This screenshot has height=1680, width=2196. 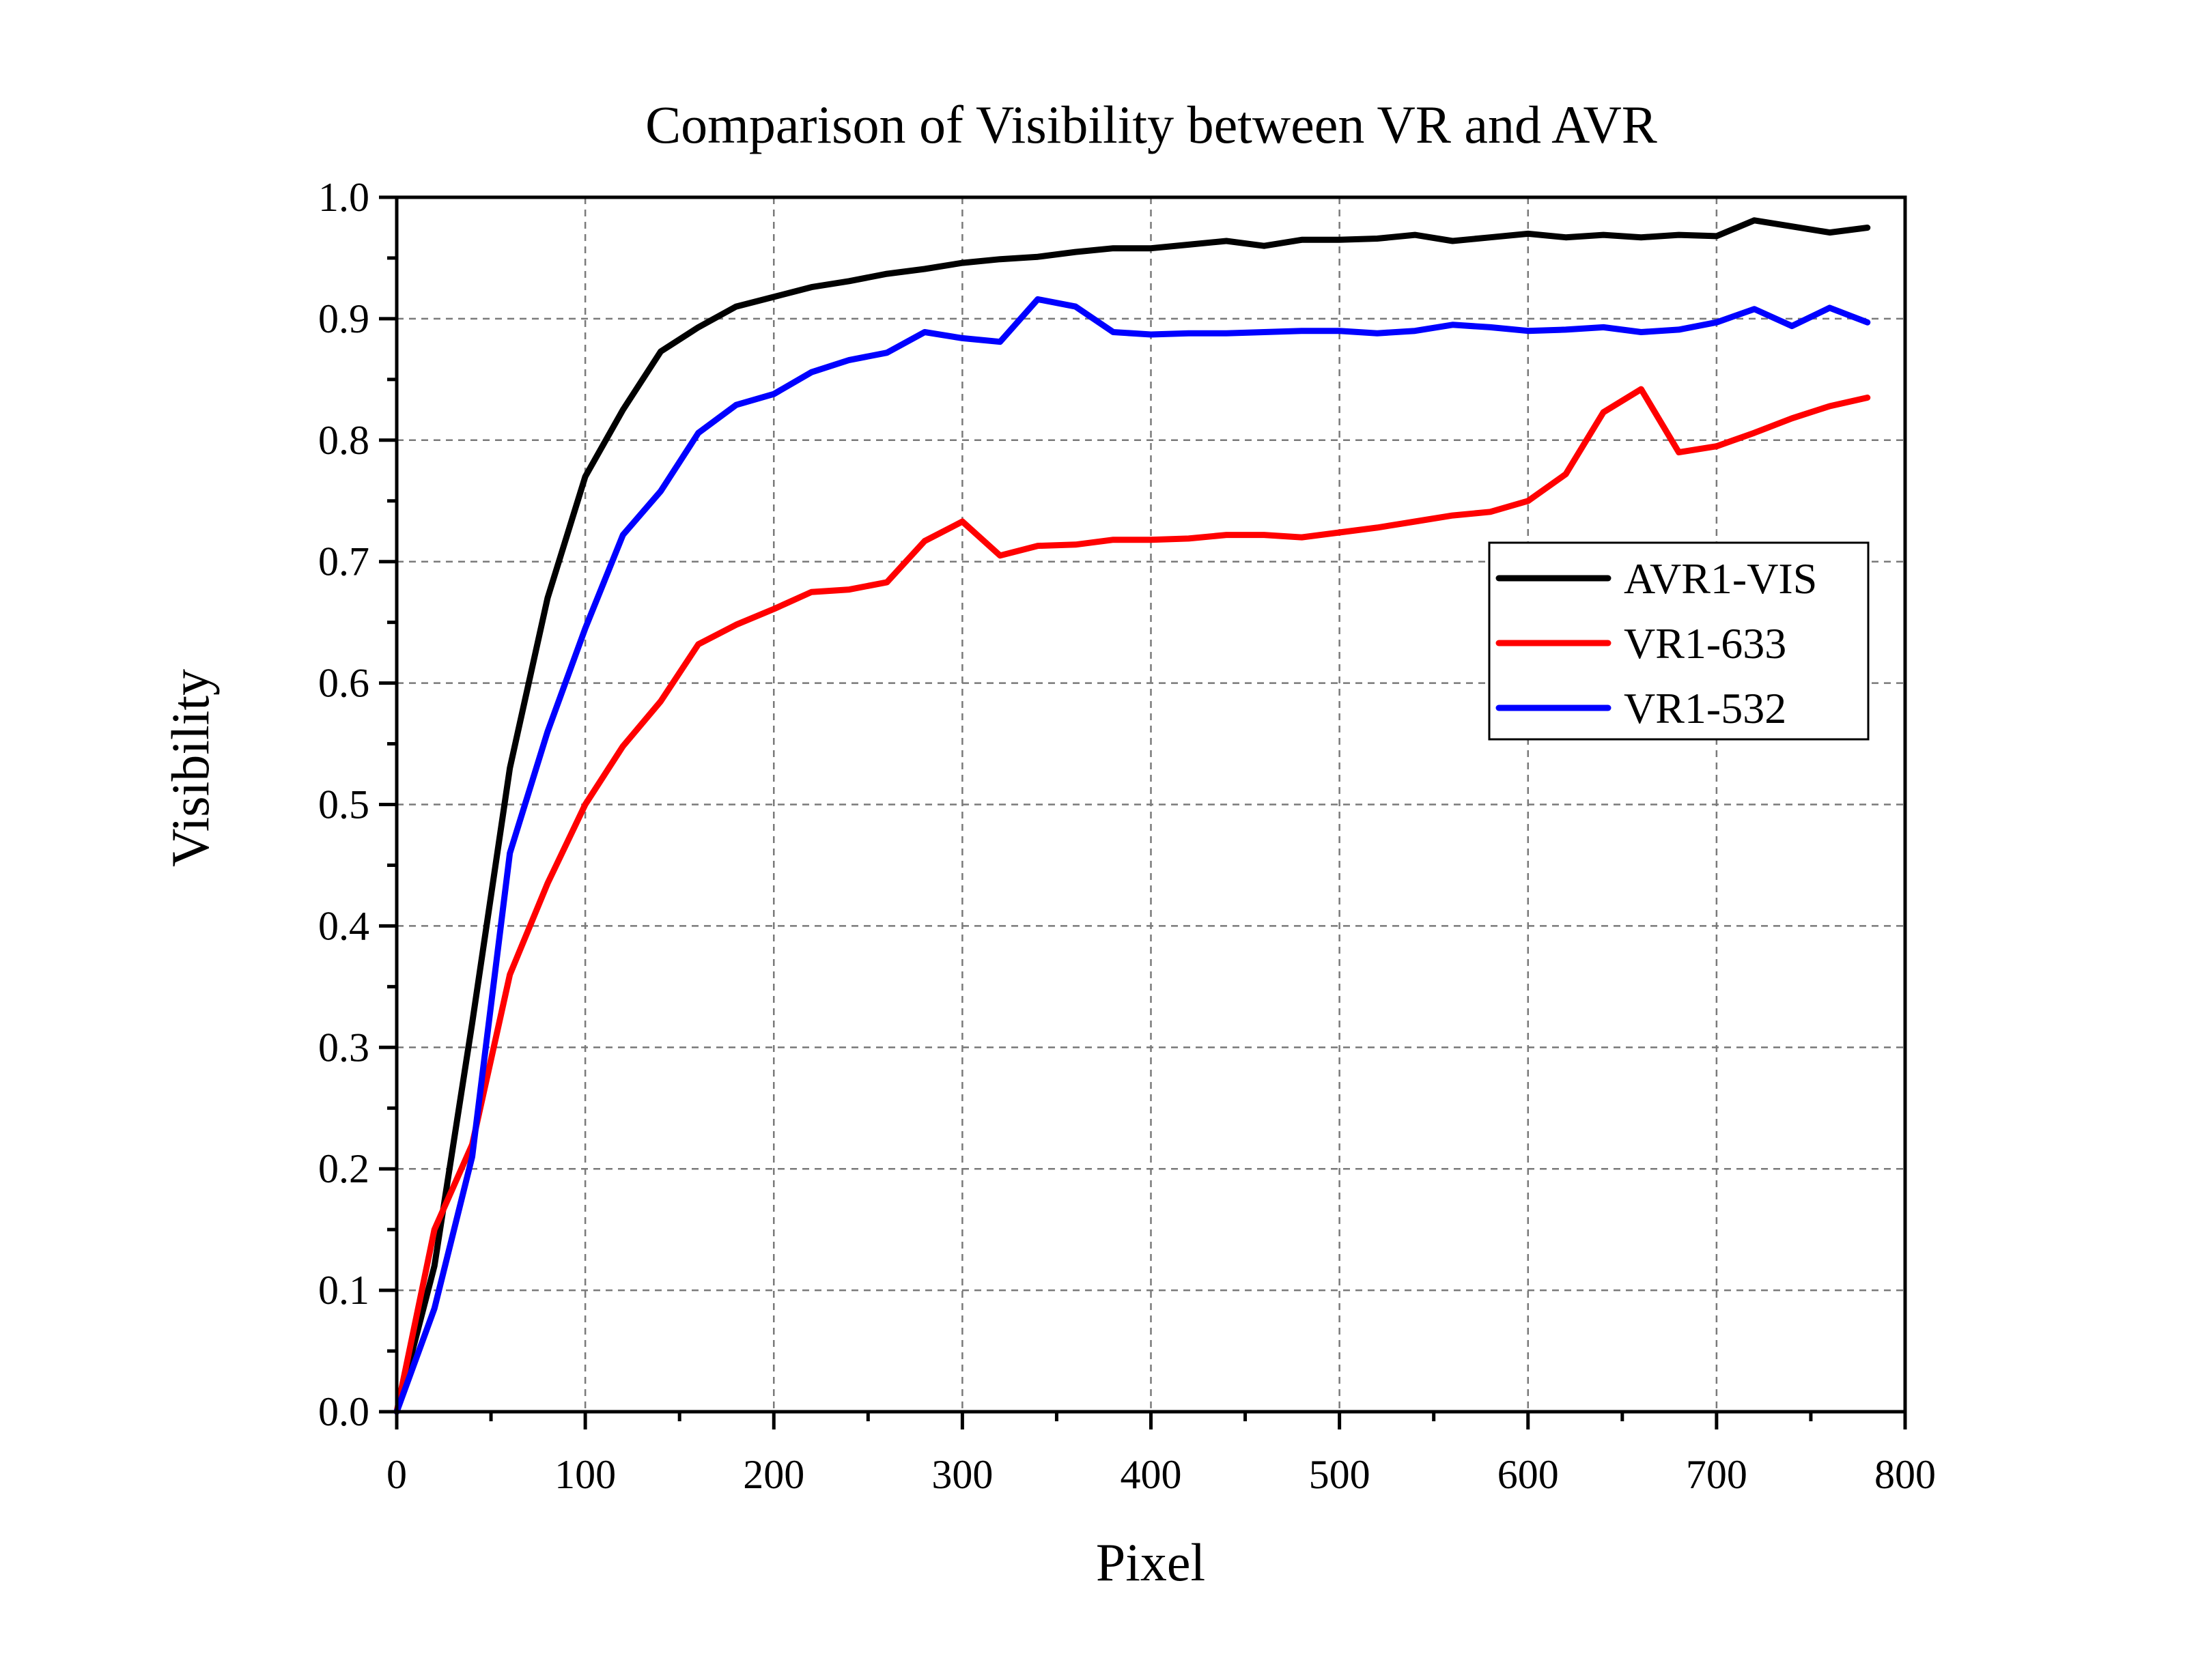 What do you see at coordinates (1152, 1474) in the screenshot?
I see `x-tick-label: 400` at bounding box center [1152, 1474].